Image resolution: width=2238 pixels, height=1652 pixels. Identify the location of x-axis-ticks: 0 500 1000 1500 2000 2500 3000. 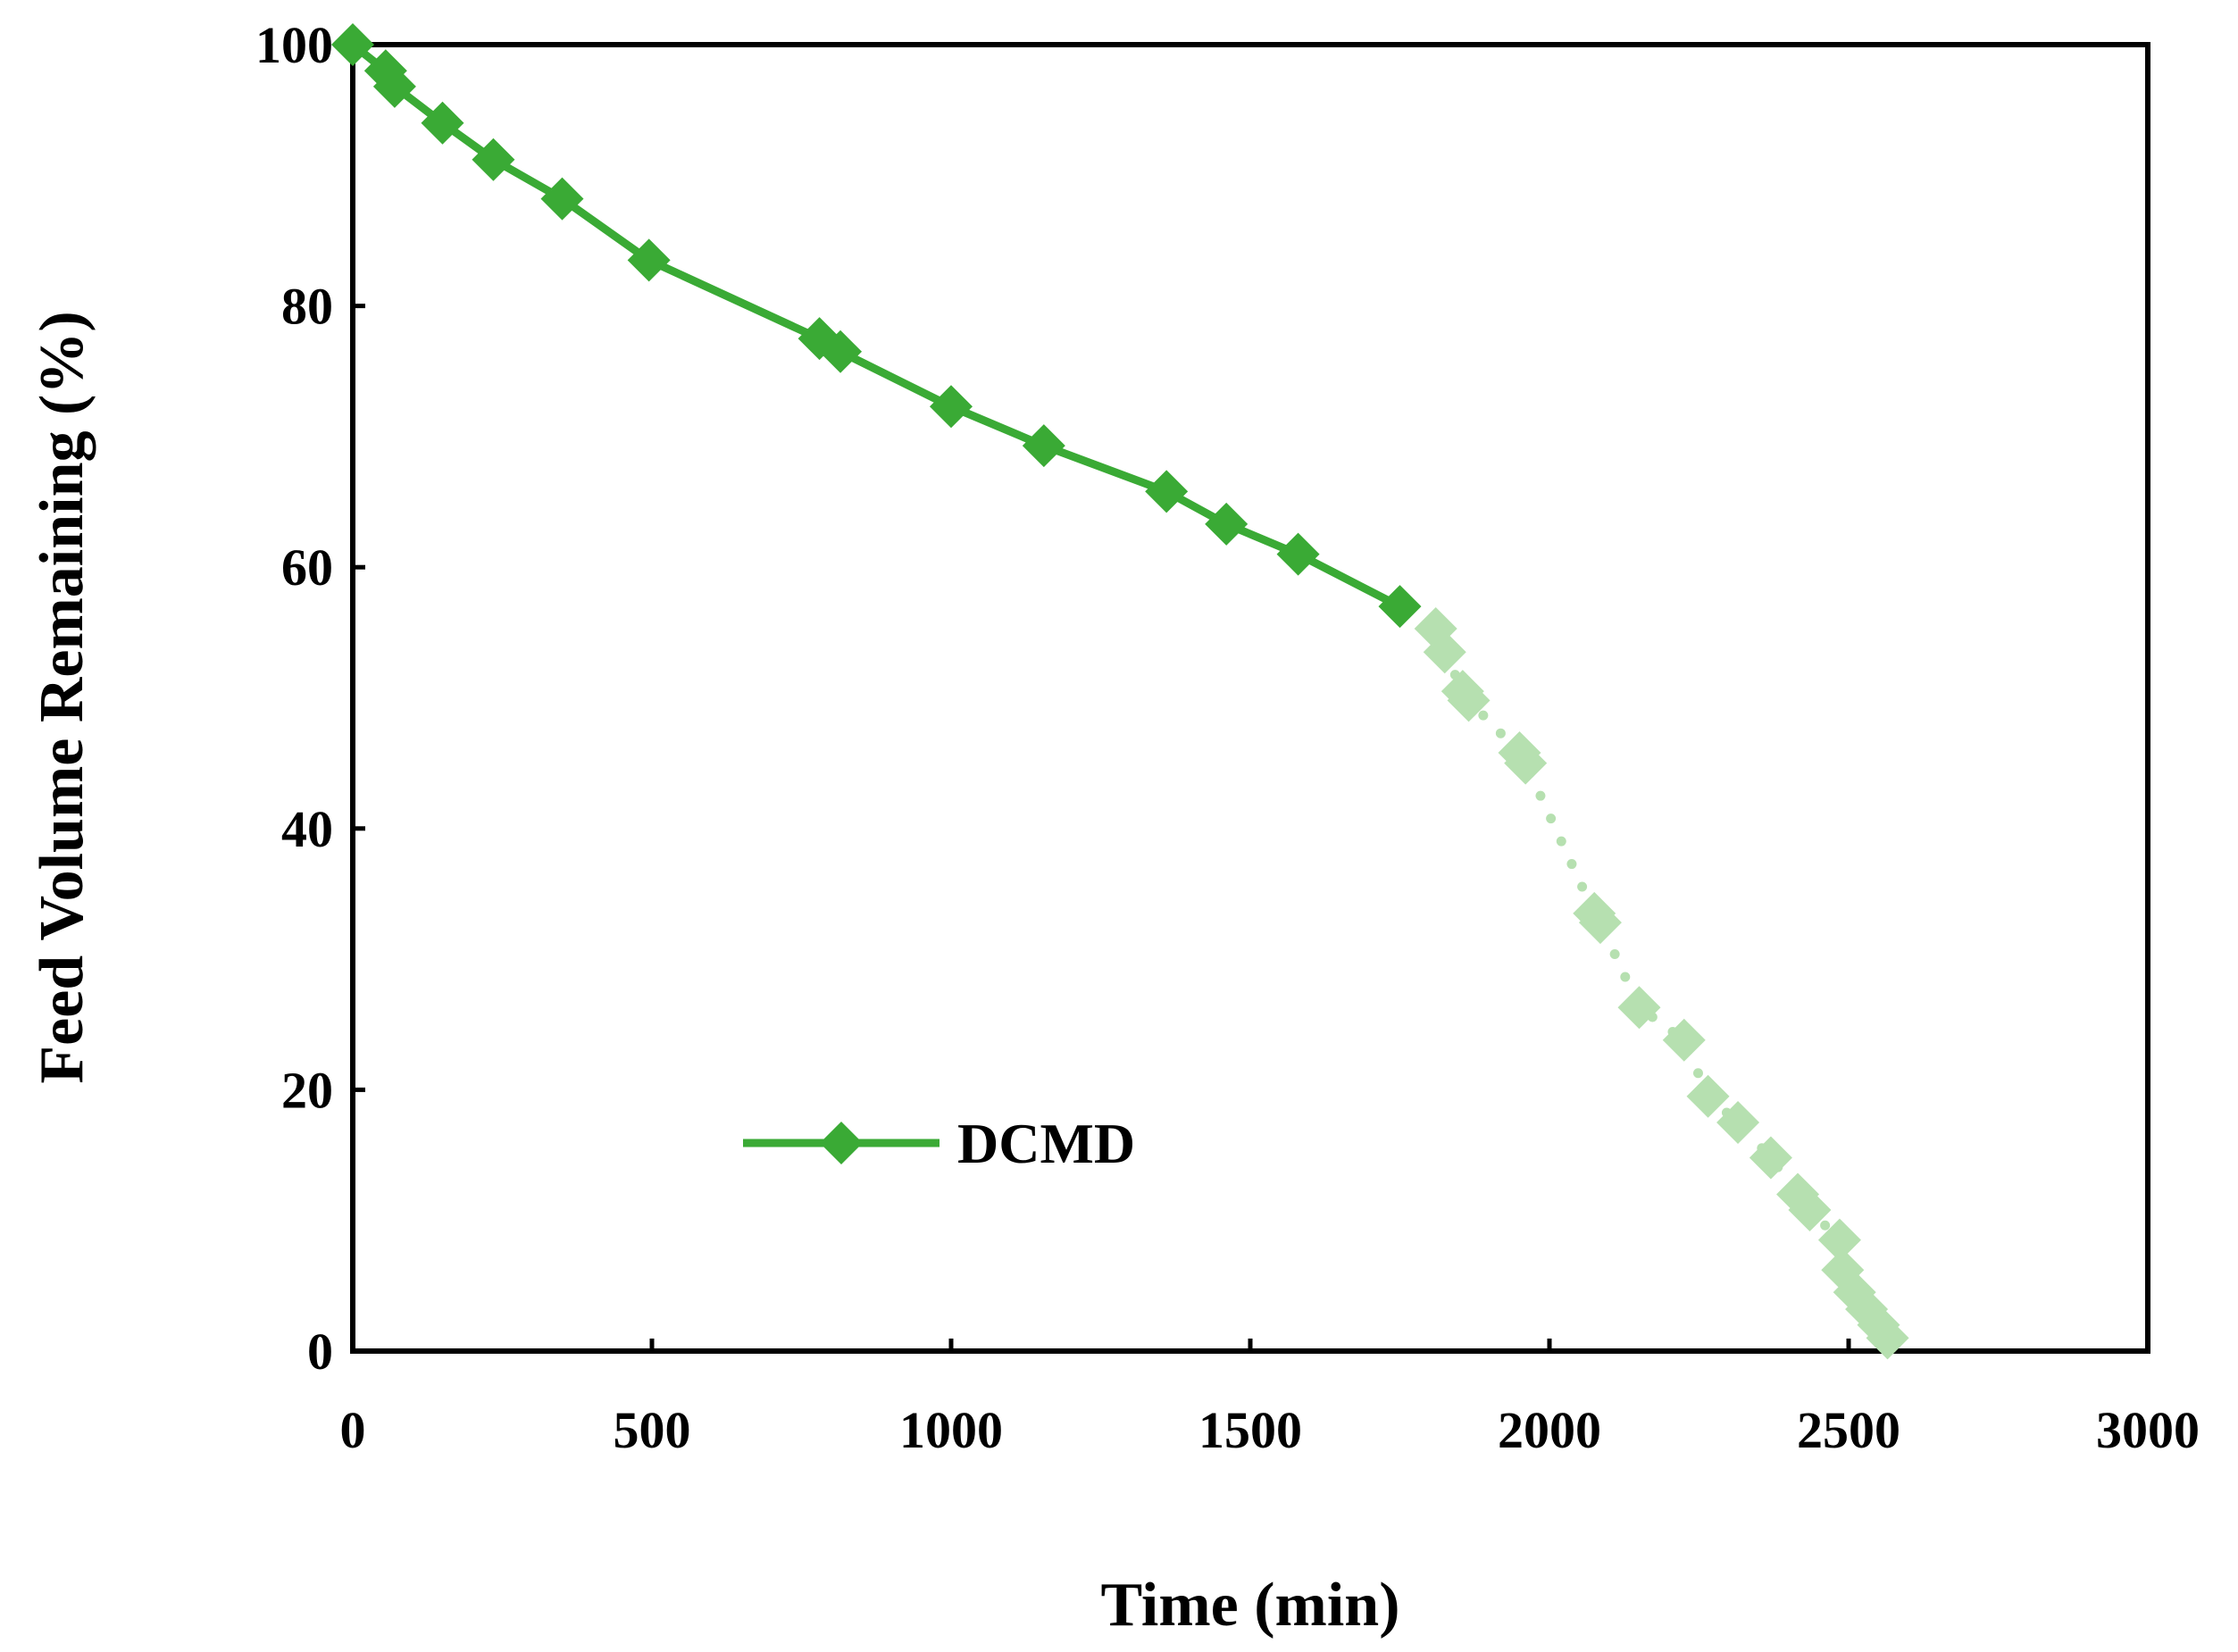
(1270, 1399).